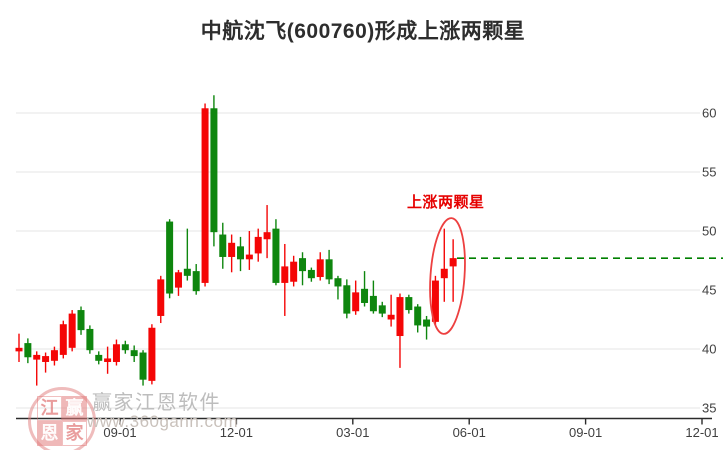 The image size is (726, 450). Describe the element at coordinates (49, 408) in the screenshot. I see `seal-char: 江` at that location.